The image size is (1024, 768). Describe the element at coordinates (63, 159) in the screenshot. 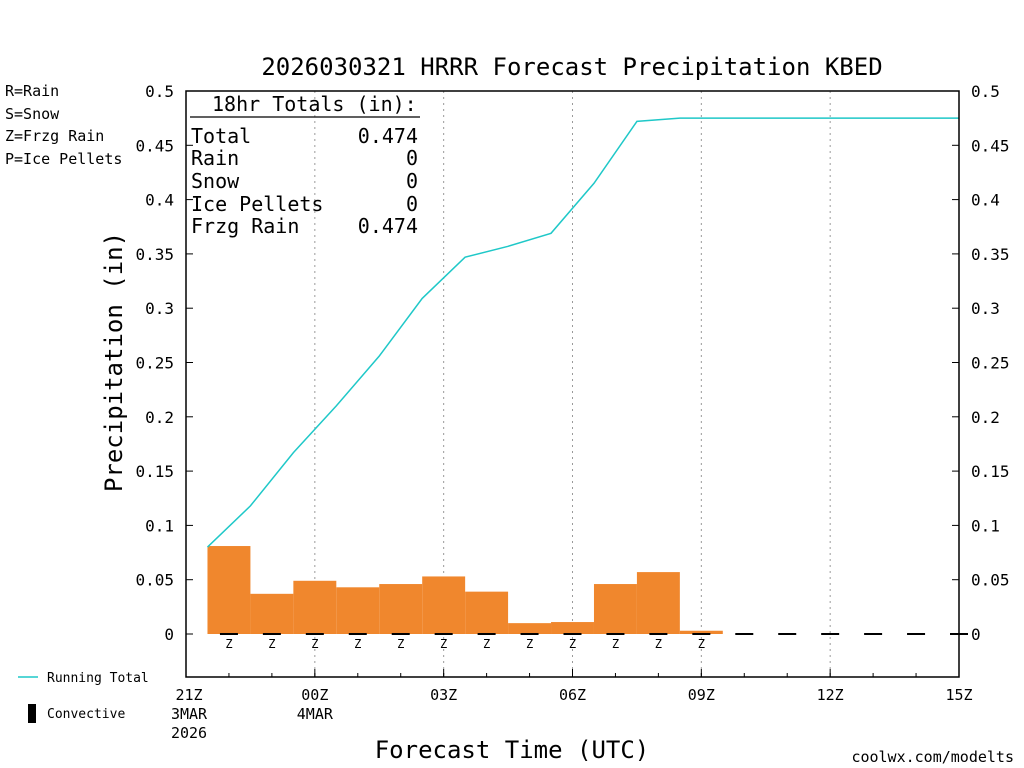

I see `key-ice-pellets: P=Ice Pellets` at that location.